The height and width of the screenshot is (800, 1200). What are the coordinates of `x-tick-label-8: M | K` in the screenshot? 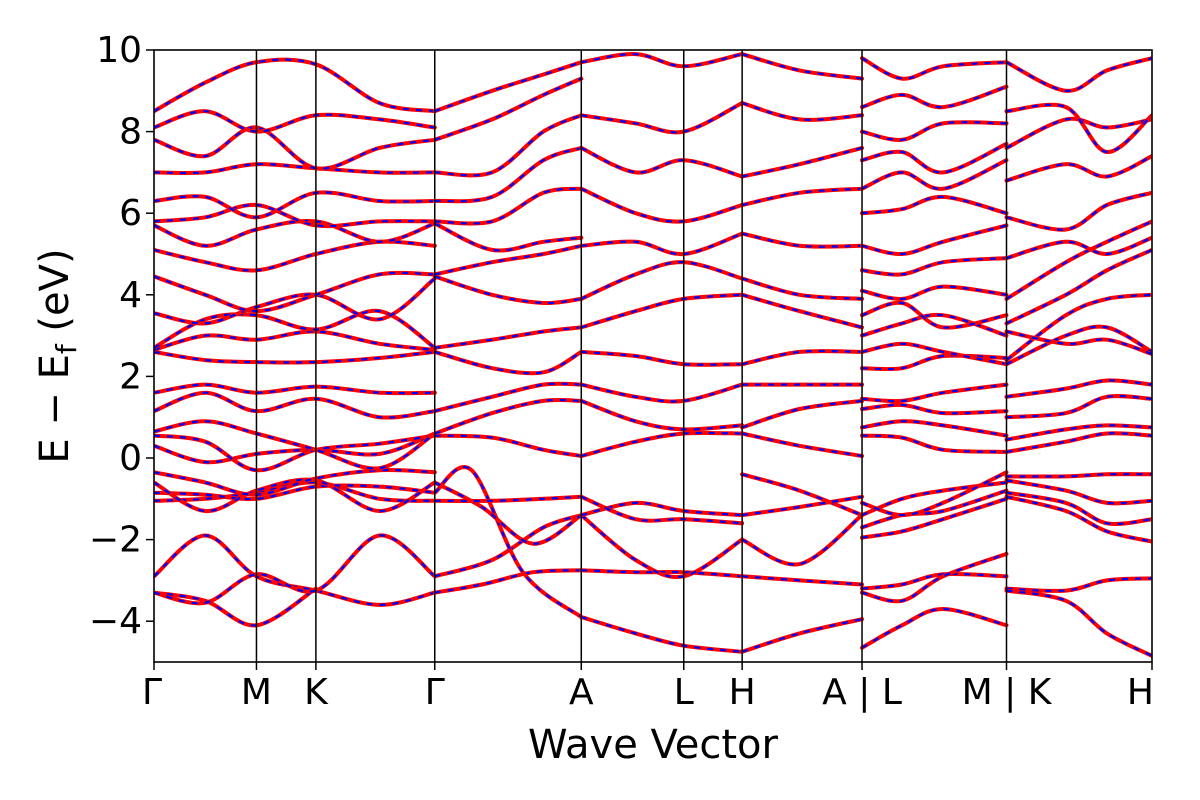 It's located at (1007, 692).